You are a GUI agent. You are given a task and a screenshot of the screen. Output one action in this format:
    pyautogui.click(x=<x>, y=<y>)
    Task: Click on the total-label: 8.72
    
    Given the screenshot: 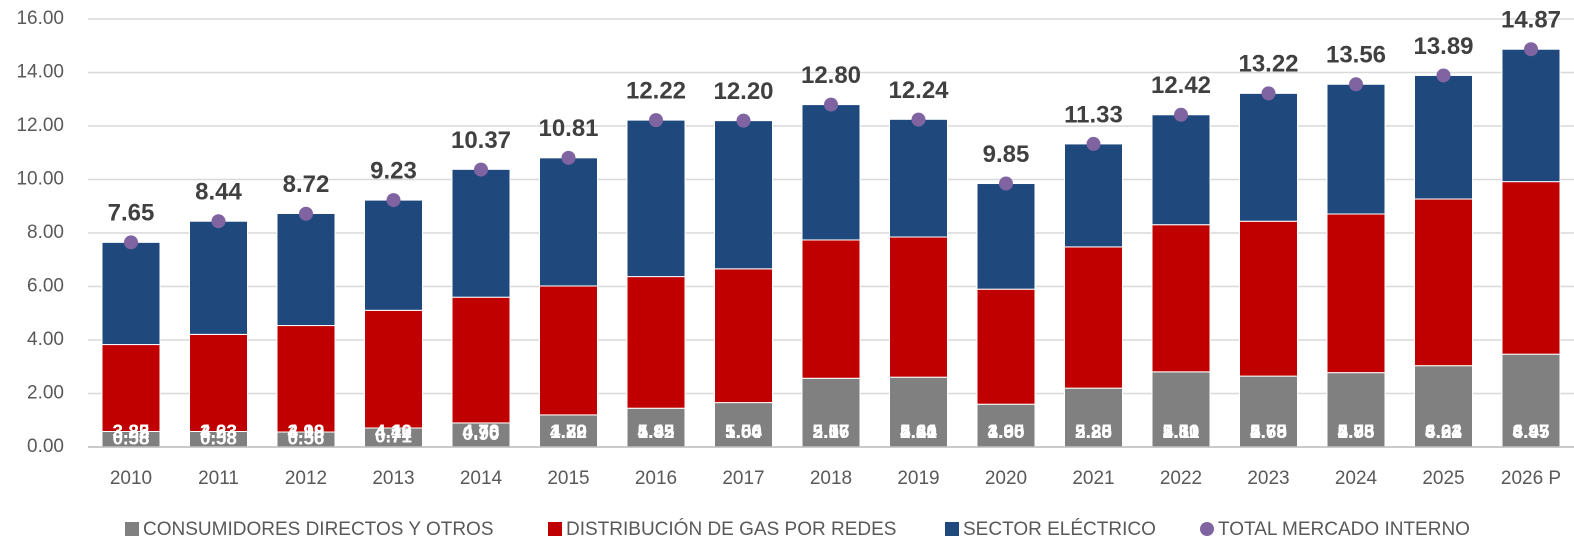 What is the action you would take?
    pyautogui.click(x=306, y=184)
    